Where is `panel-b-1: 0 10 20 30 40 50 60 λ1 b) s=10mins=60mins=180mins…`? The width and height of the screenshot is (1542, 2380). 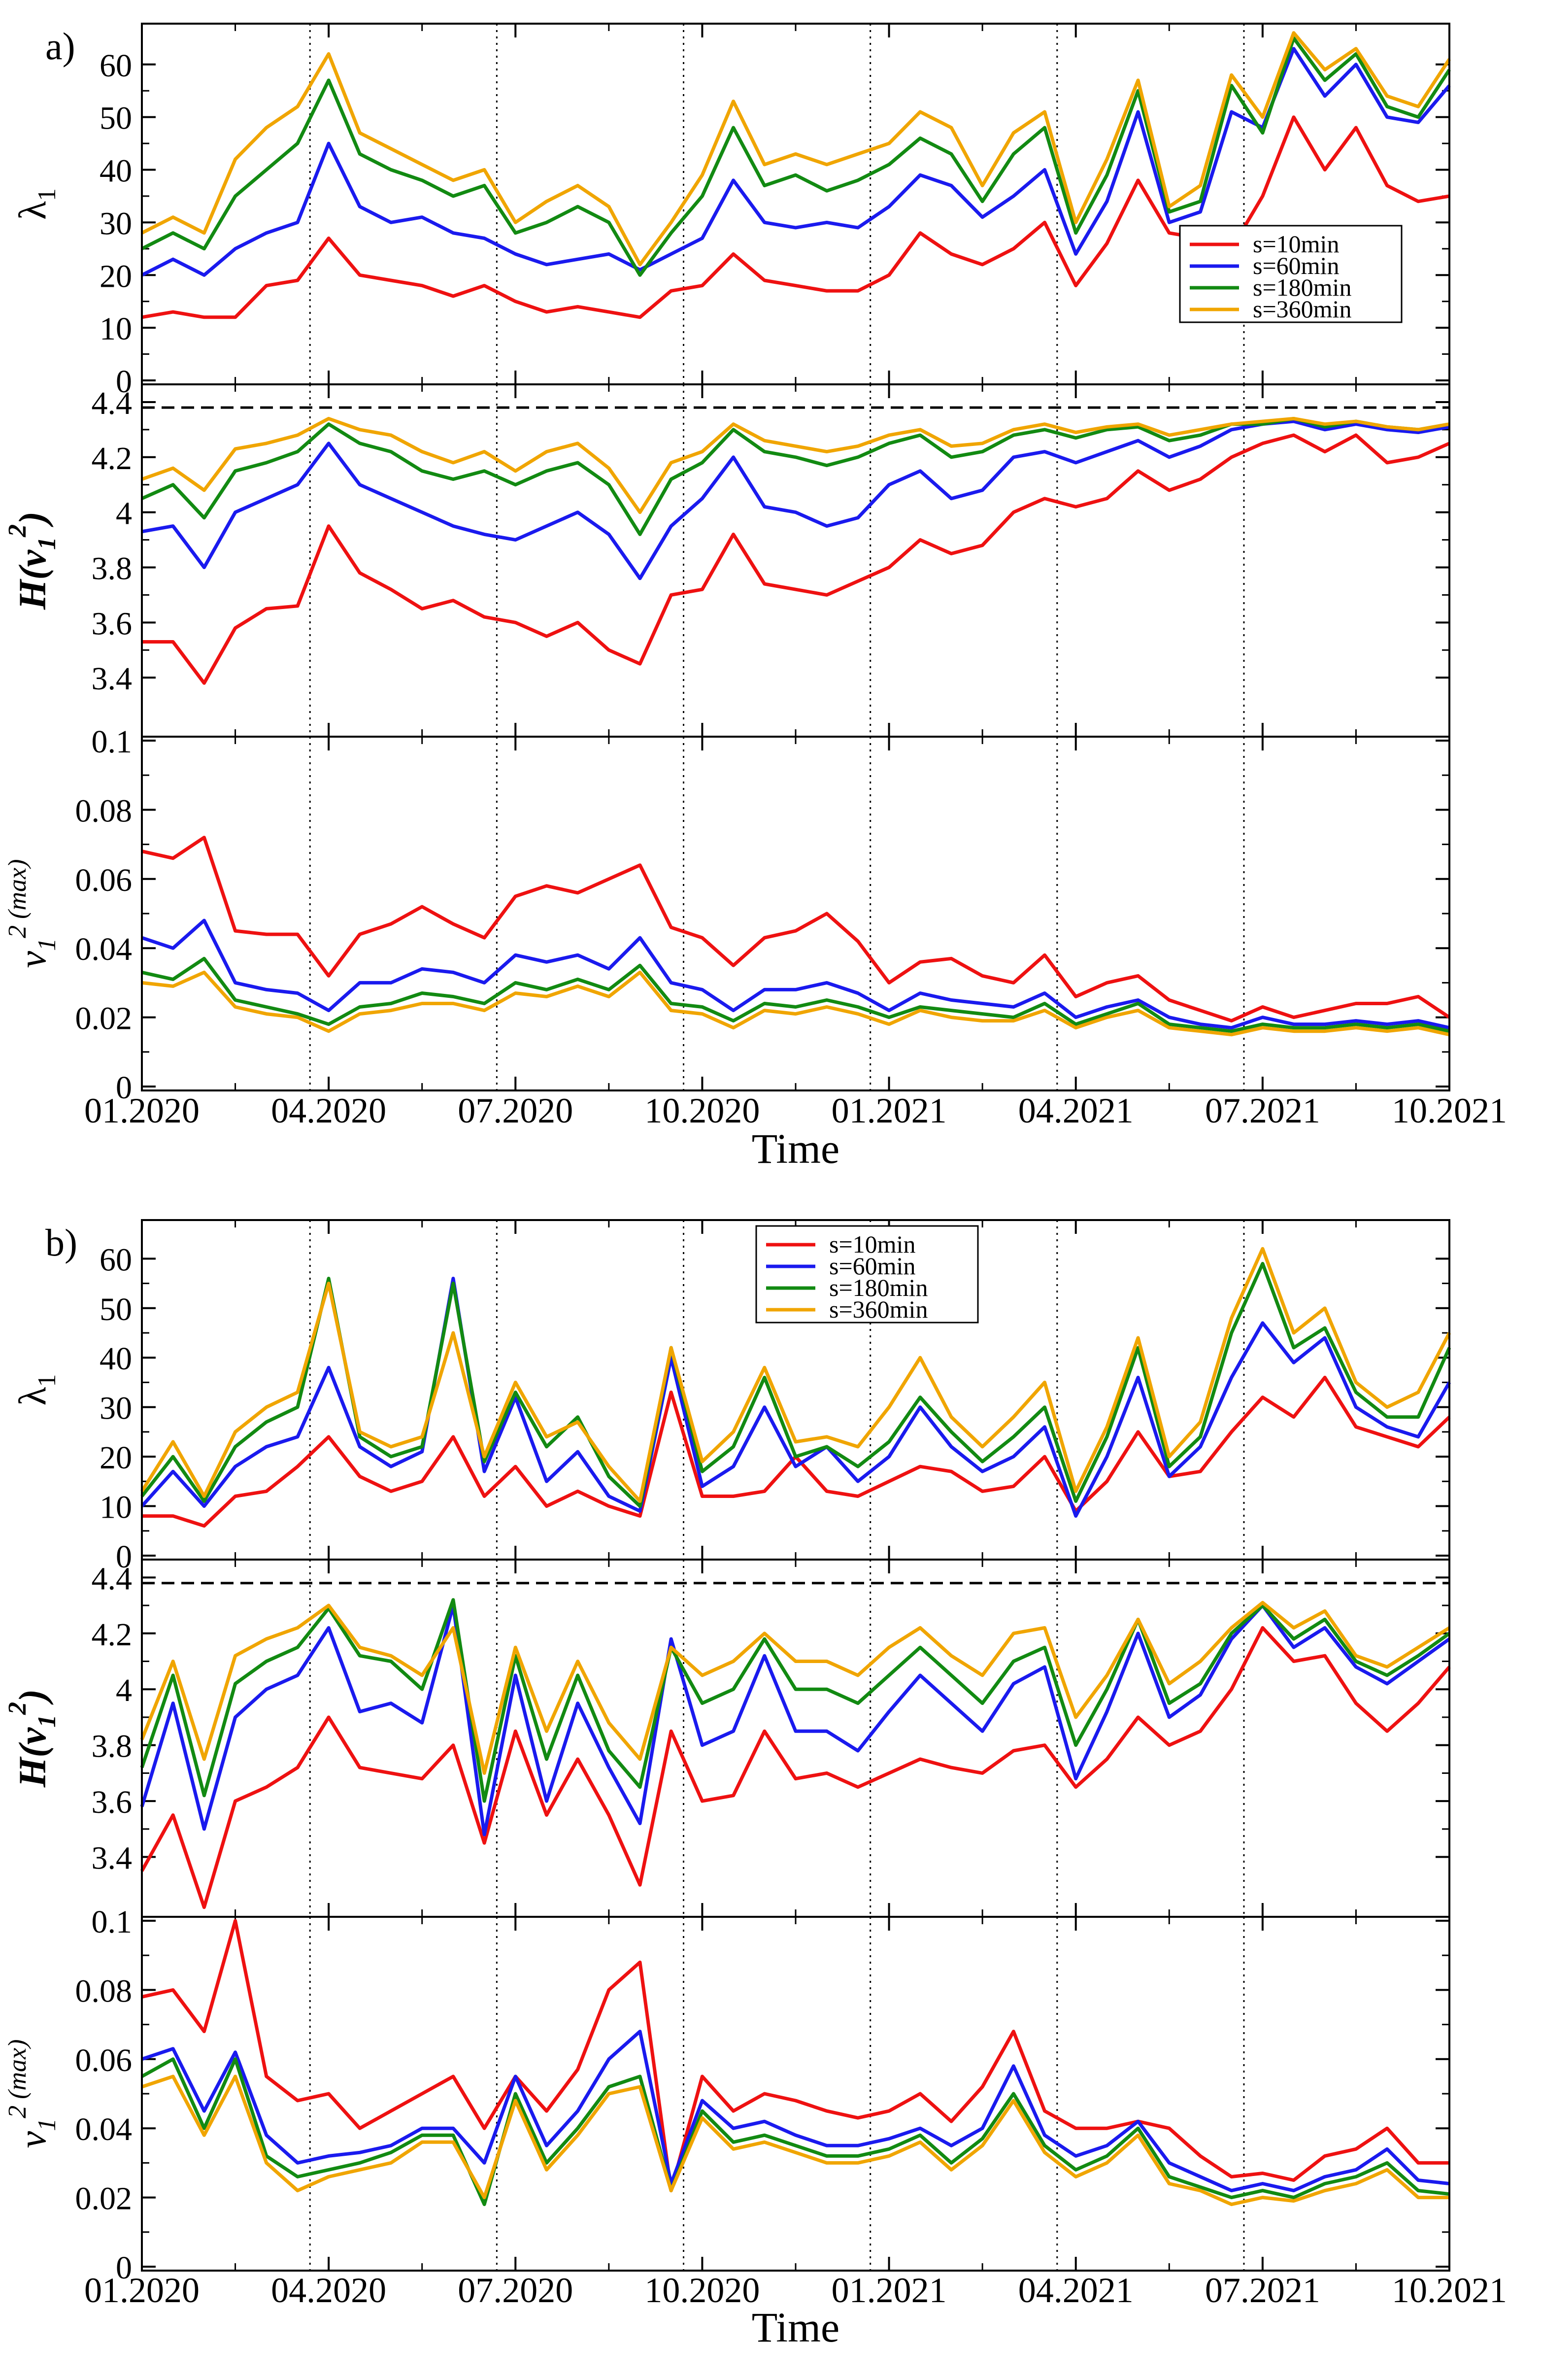 panel-b-1: 0 10 20 30 40 50 60 λ1 b) s=10mins=60mins=180mins… is located at coordinates (731, 1397).